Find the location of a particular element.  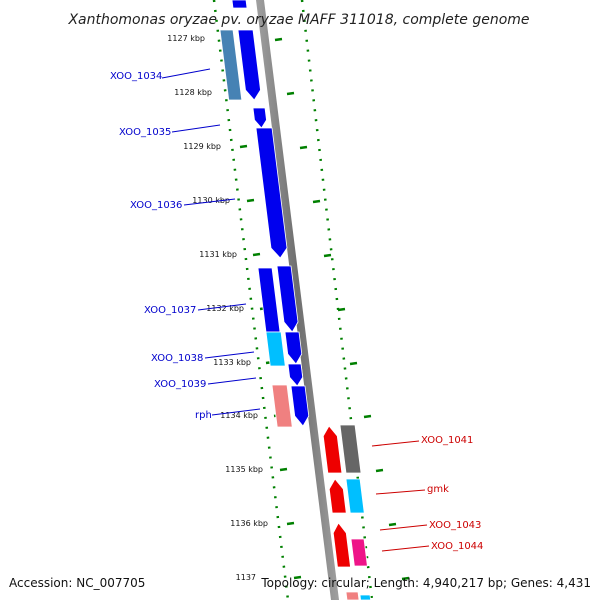

gene-label-xoo-1039: XOO_1039 is located at coordinates (180, 384).